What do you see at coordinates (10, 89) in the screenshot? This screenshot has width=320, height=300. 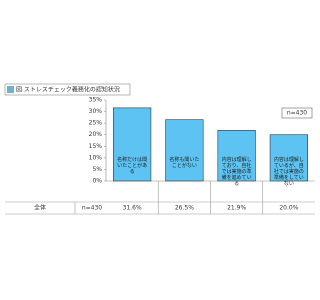 I see `title-icon` at bounding box center [10, 89].